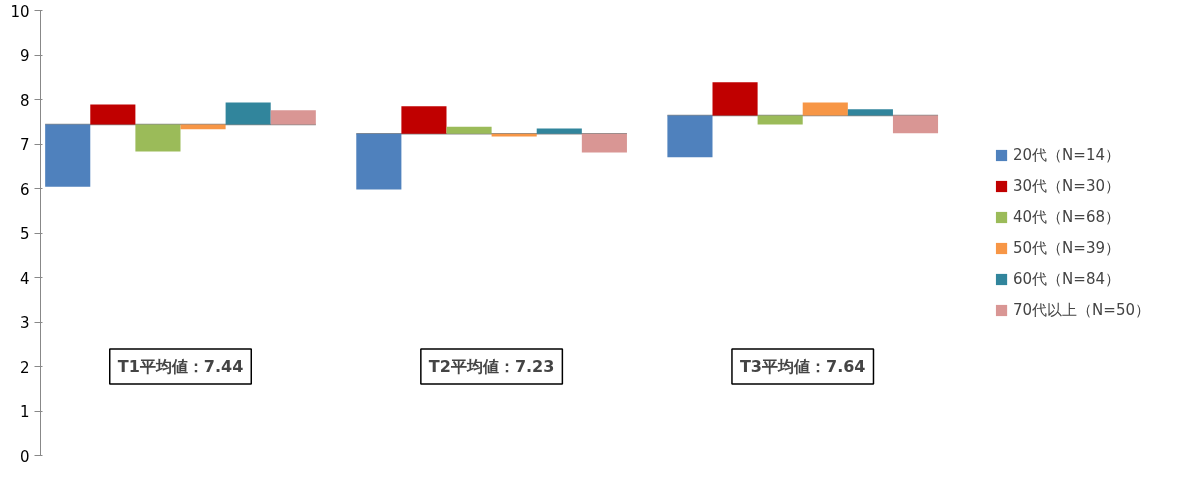 The image size is (1181, 485). I want to click on annotation: T2平均値：7.23, so click(491, 366).